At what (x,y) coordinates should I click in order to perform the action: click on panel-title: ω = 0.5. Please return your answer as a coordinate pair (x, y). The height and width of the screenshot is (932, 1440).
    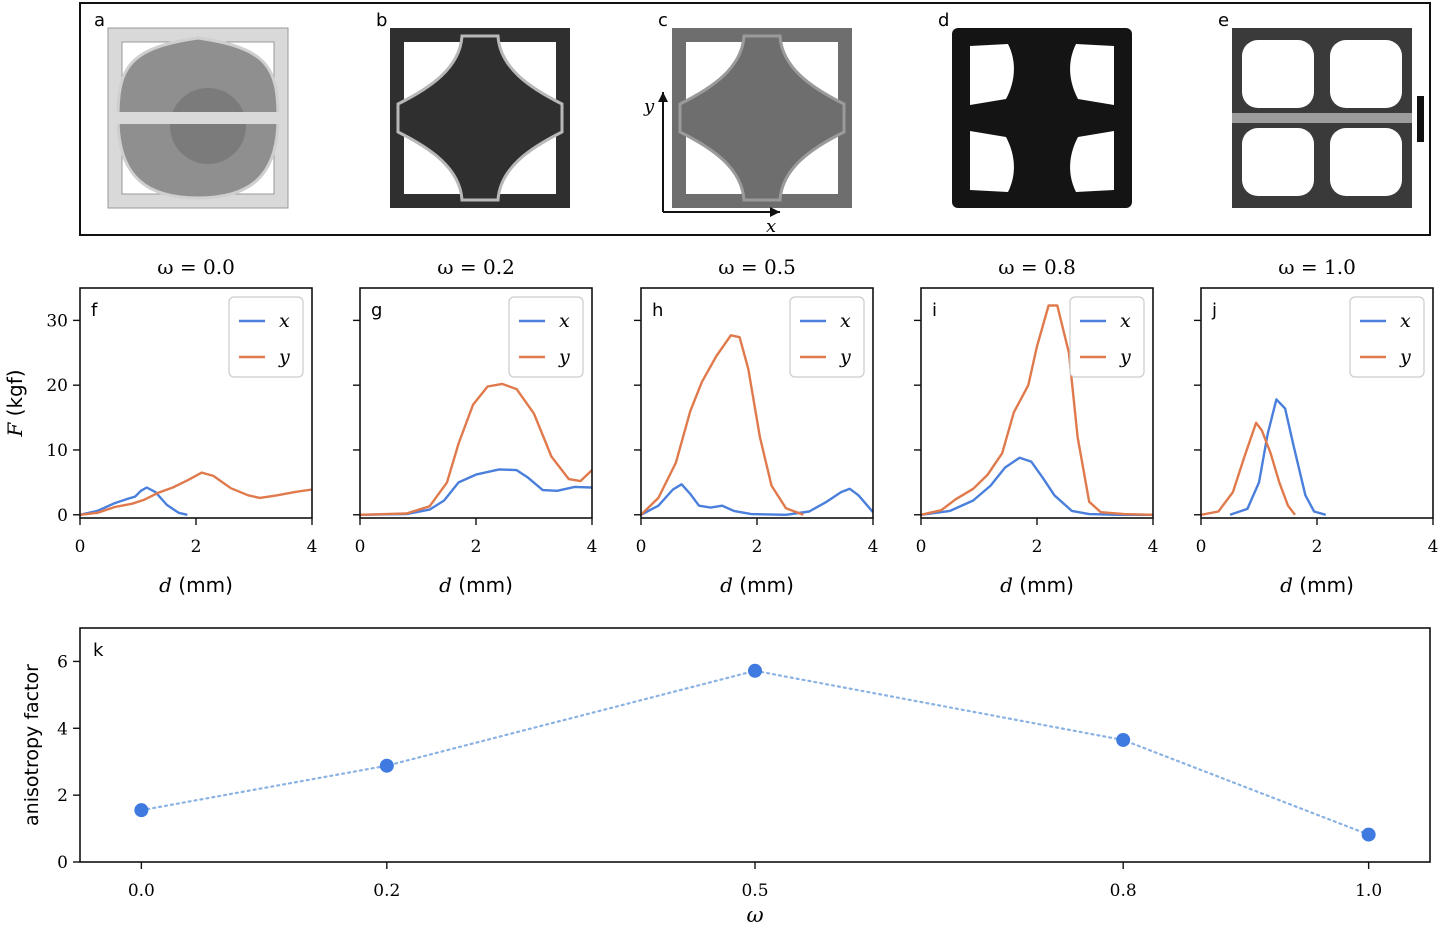
    Looking at the image, I should click on (757, 267).